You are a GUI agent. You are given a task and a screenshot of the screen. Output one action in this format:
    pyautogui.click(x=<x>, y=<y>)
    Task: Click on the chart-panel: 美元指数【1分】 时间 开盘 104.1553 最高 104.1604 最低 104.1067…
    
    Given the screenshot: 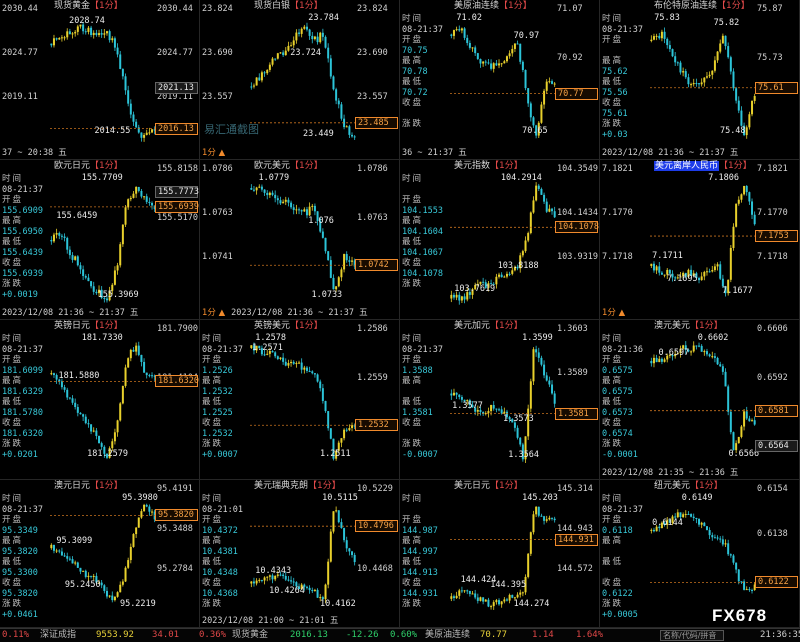 What is the action you would take?
    pyautogui.click(x=500, y=240)
    